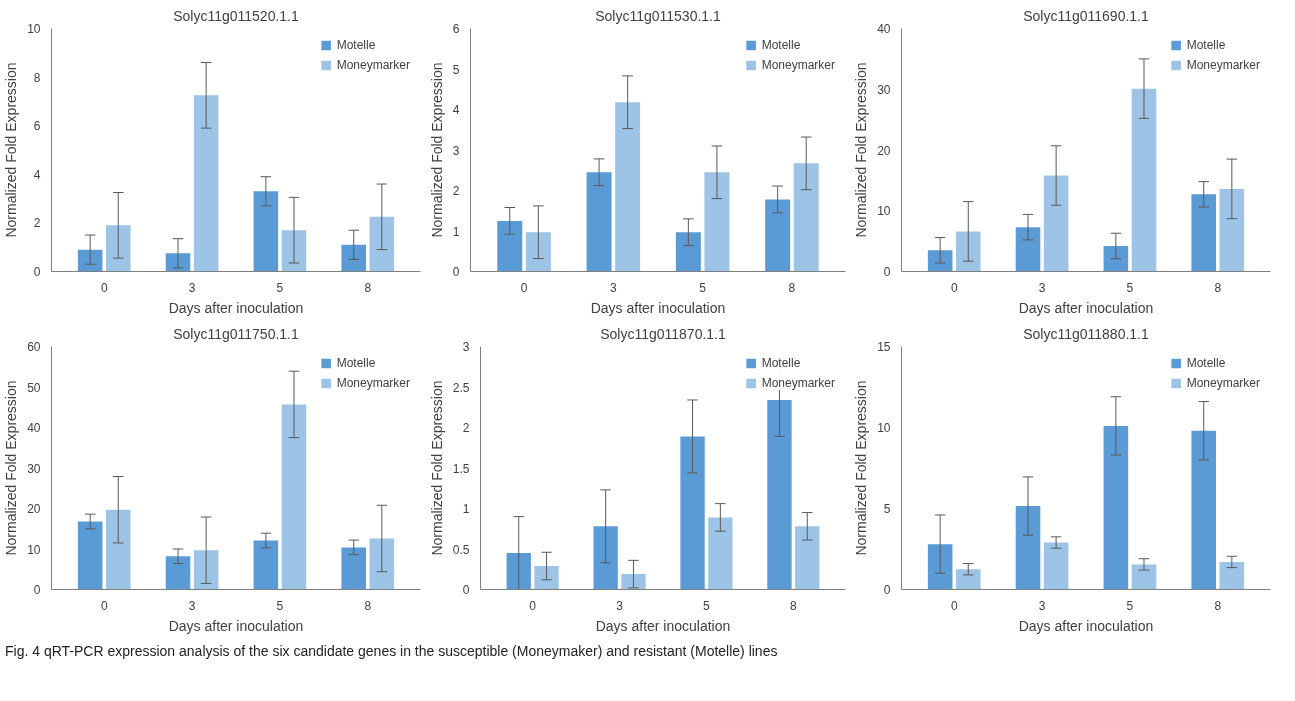 This screenshot has width=1295, height=701. Describe the element at coordinates (461, 468) in the screenshot. I see `y-tick-label: 1.5` at that location.